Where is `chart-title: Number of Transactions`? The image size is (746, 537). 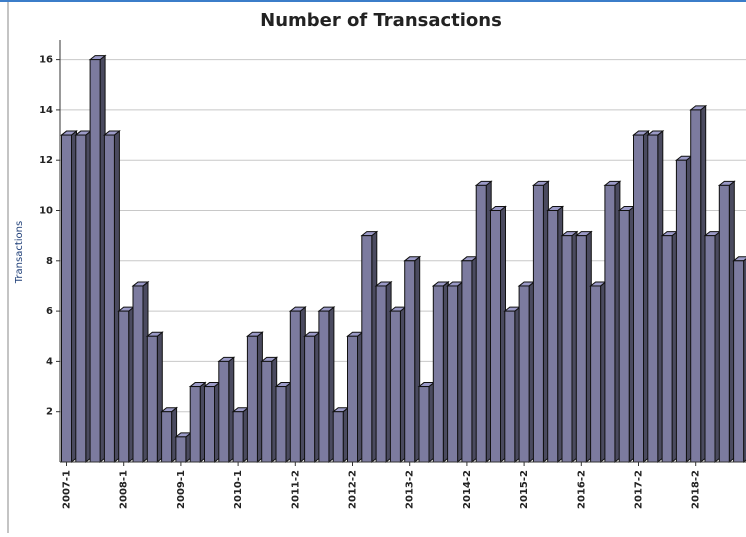 chart-title: Number of Transactions is located at coordinates (381, 20).